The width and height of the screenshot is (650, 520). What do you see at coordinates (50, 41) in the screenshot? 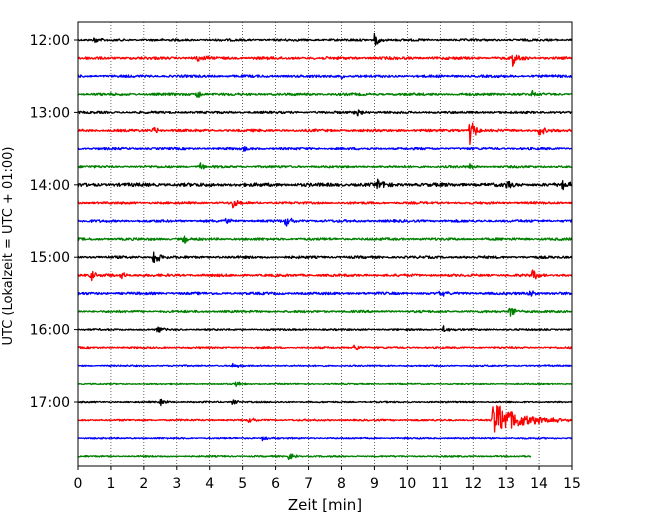
I see `y-tick-label: 12:00` at bounding box center [50, 41].